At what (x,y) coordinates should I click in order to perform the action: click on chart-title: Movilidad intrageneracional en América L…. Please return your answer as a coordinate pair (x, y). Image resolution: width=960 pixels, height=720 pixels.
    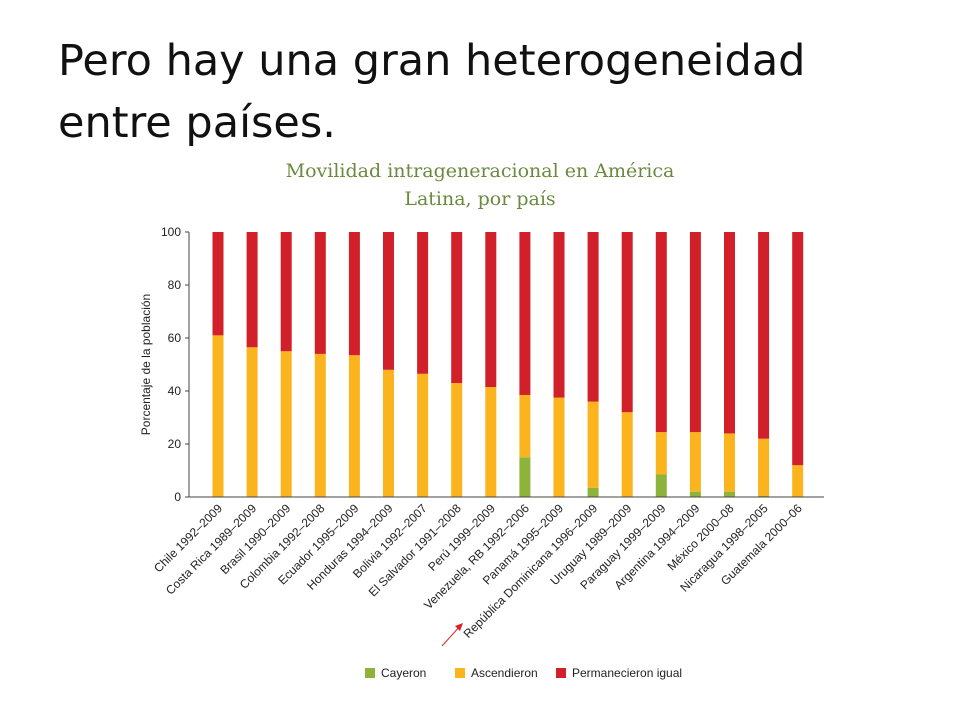
    Looking at the image, I should click on (480, 185).